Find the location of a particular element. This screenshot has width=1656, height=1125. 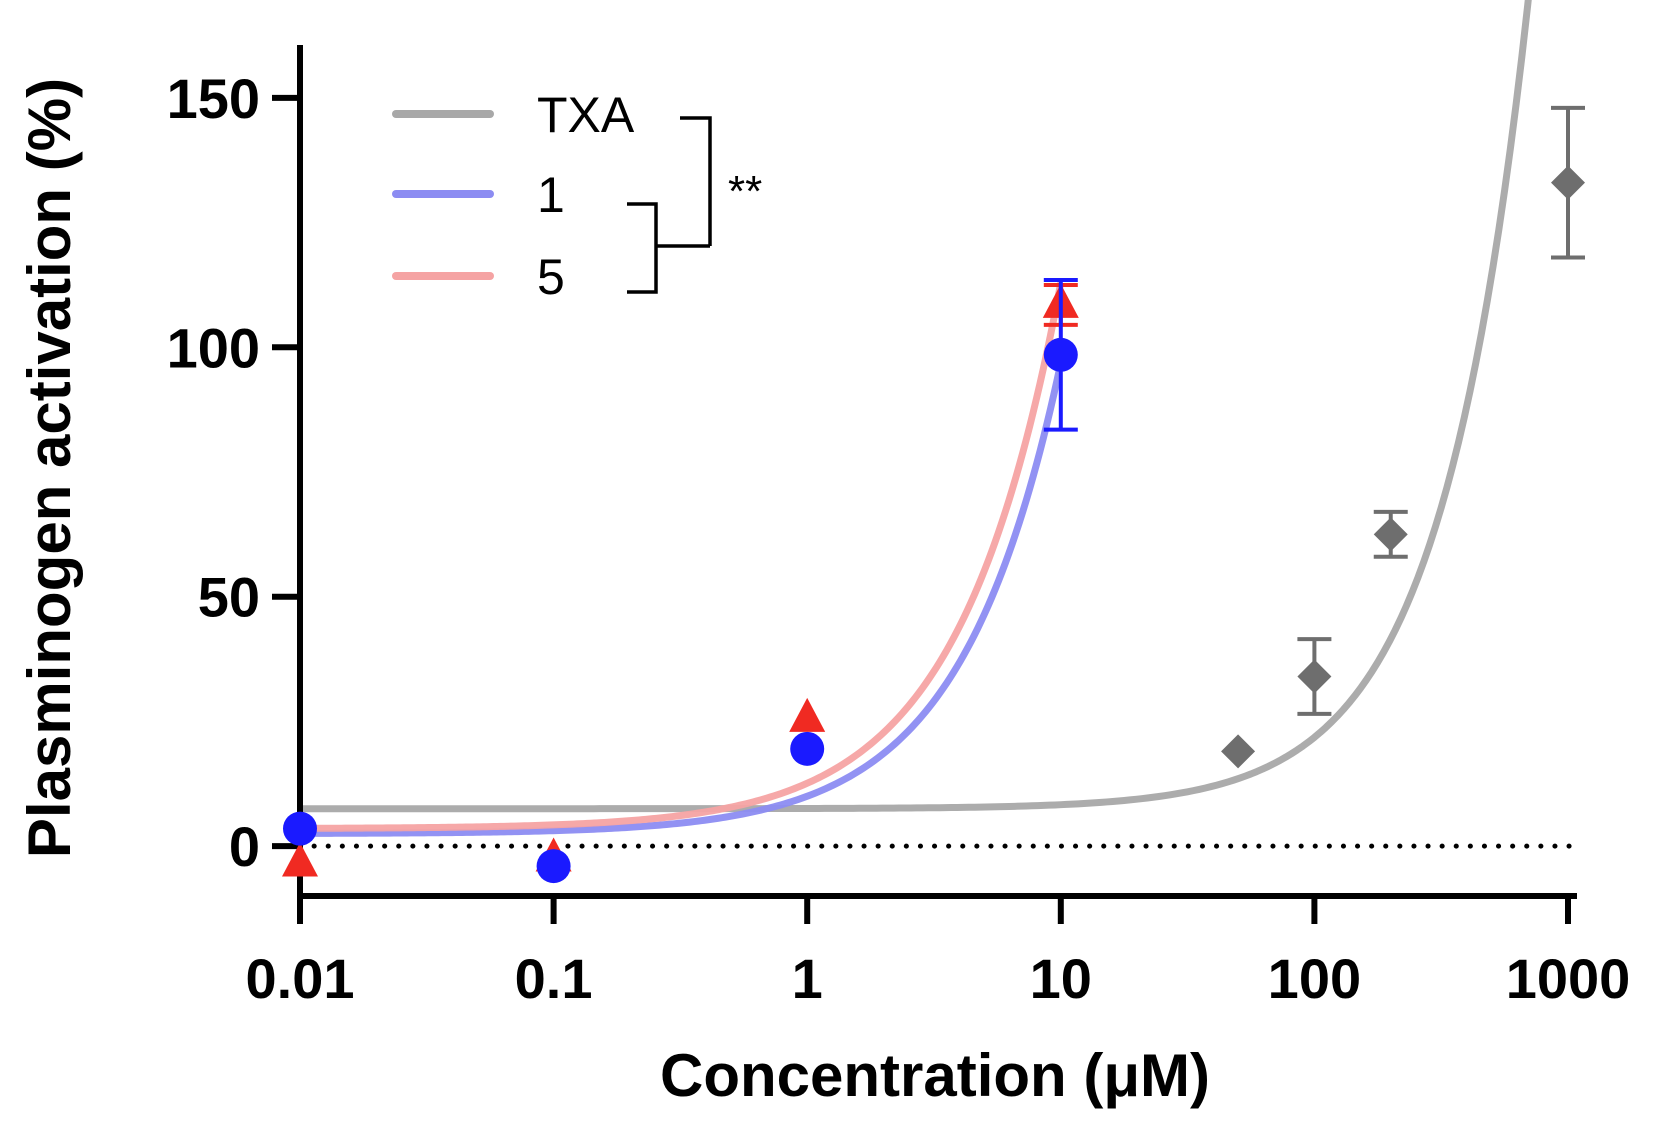

x-tick-label: 1 is located at coordinates (807, 978).